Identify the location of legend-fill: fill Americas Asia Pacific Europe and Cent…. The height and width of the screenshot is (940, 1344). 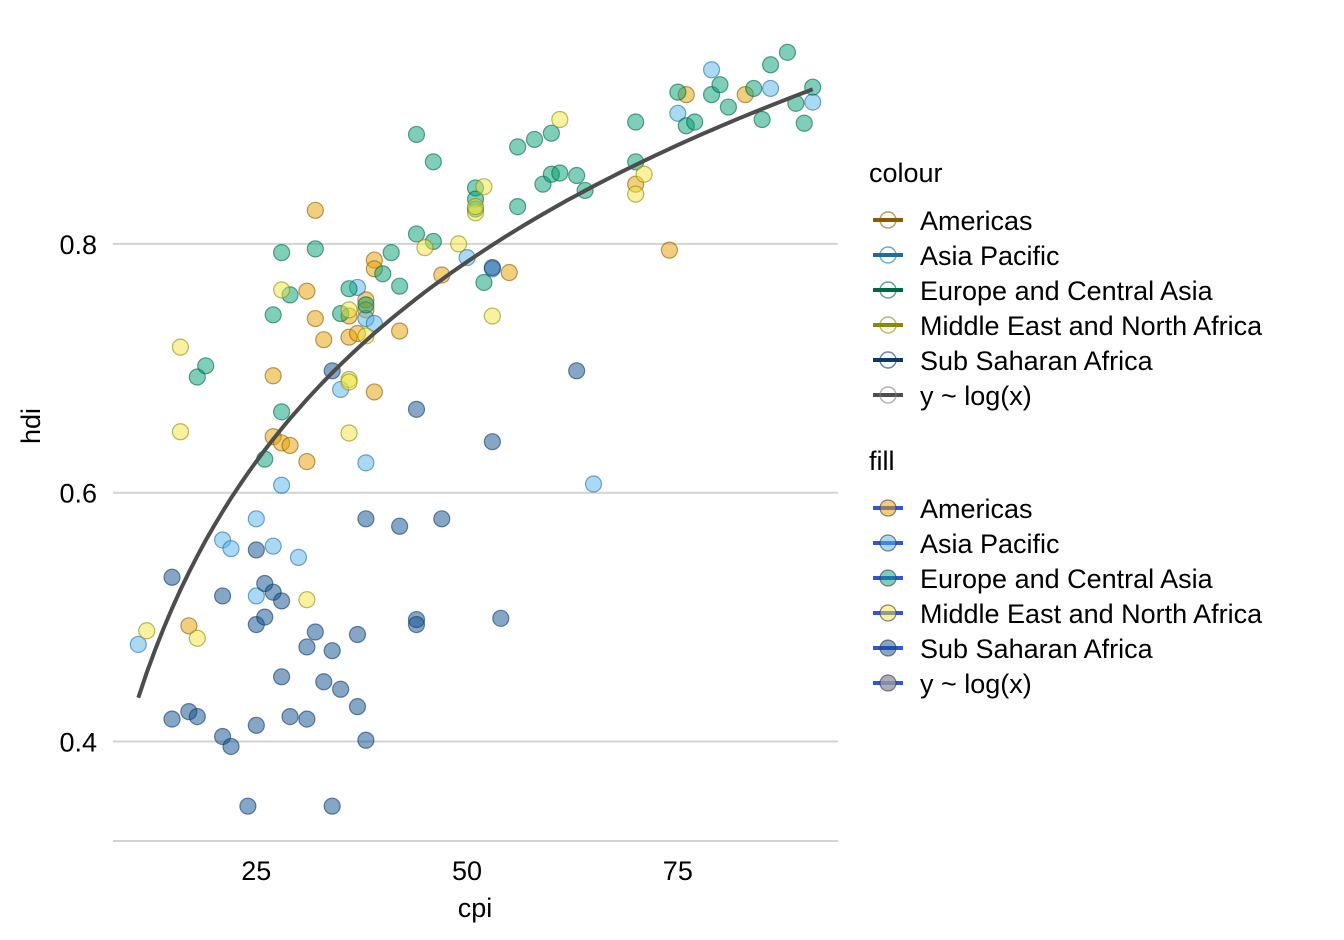
(1066, 572).